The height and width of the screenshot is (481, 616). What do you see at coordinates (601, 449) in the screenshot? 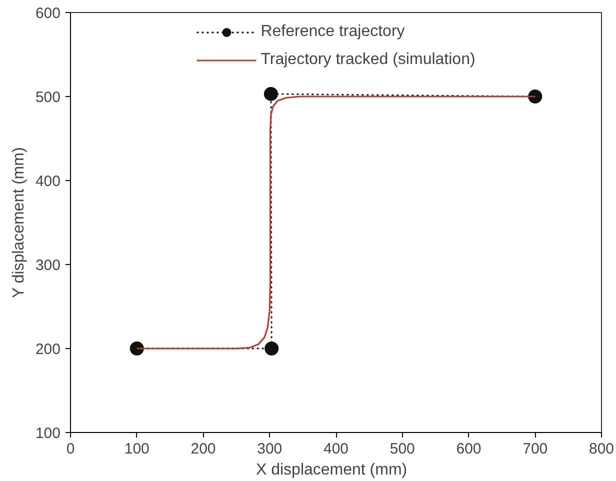
I see `x-tick-label: 800` at bounding box center [601, 449].